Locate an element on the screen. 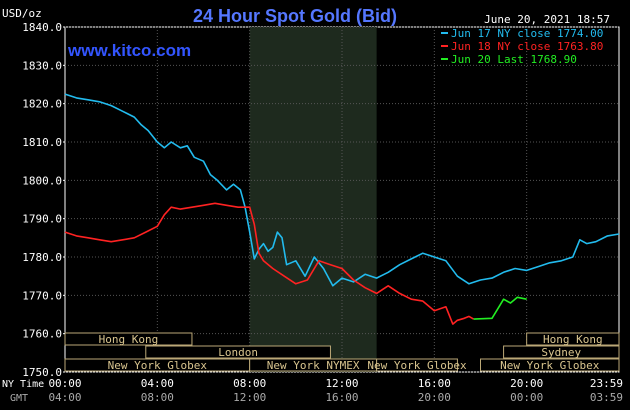  x-tick-label-ny: 08:00 is located at coordinates (249, 383).